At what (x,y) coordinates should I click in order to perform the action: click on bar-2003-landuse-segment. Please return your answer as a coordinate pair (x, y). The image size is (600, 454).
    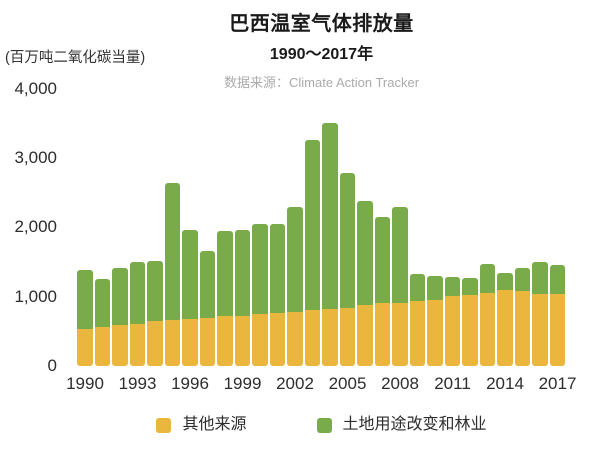
    Looking at the image, I should click on (312, 225).